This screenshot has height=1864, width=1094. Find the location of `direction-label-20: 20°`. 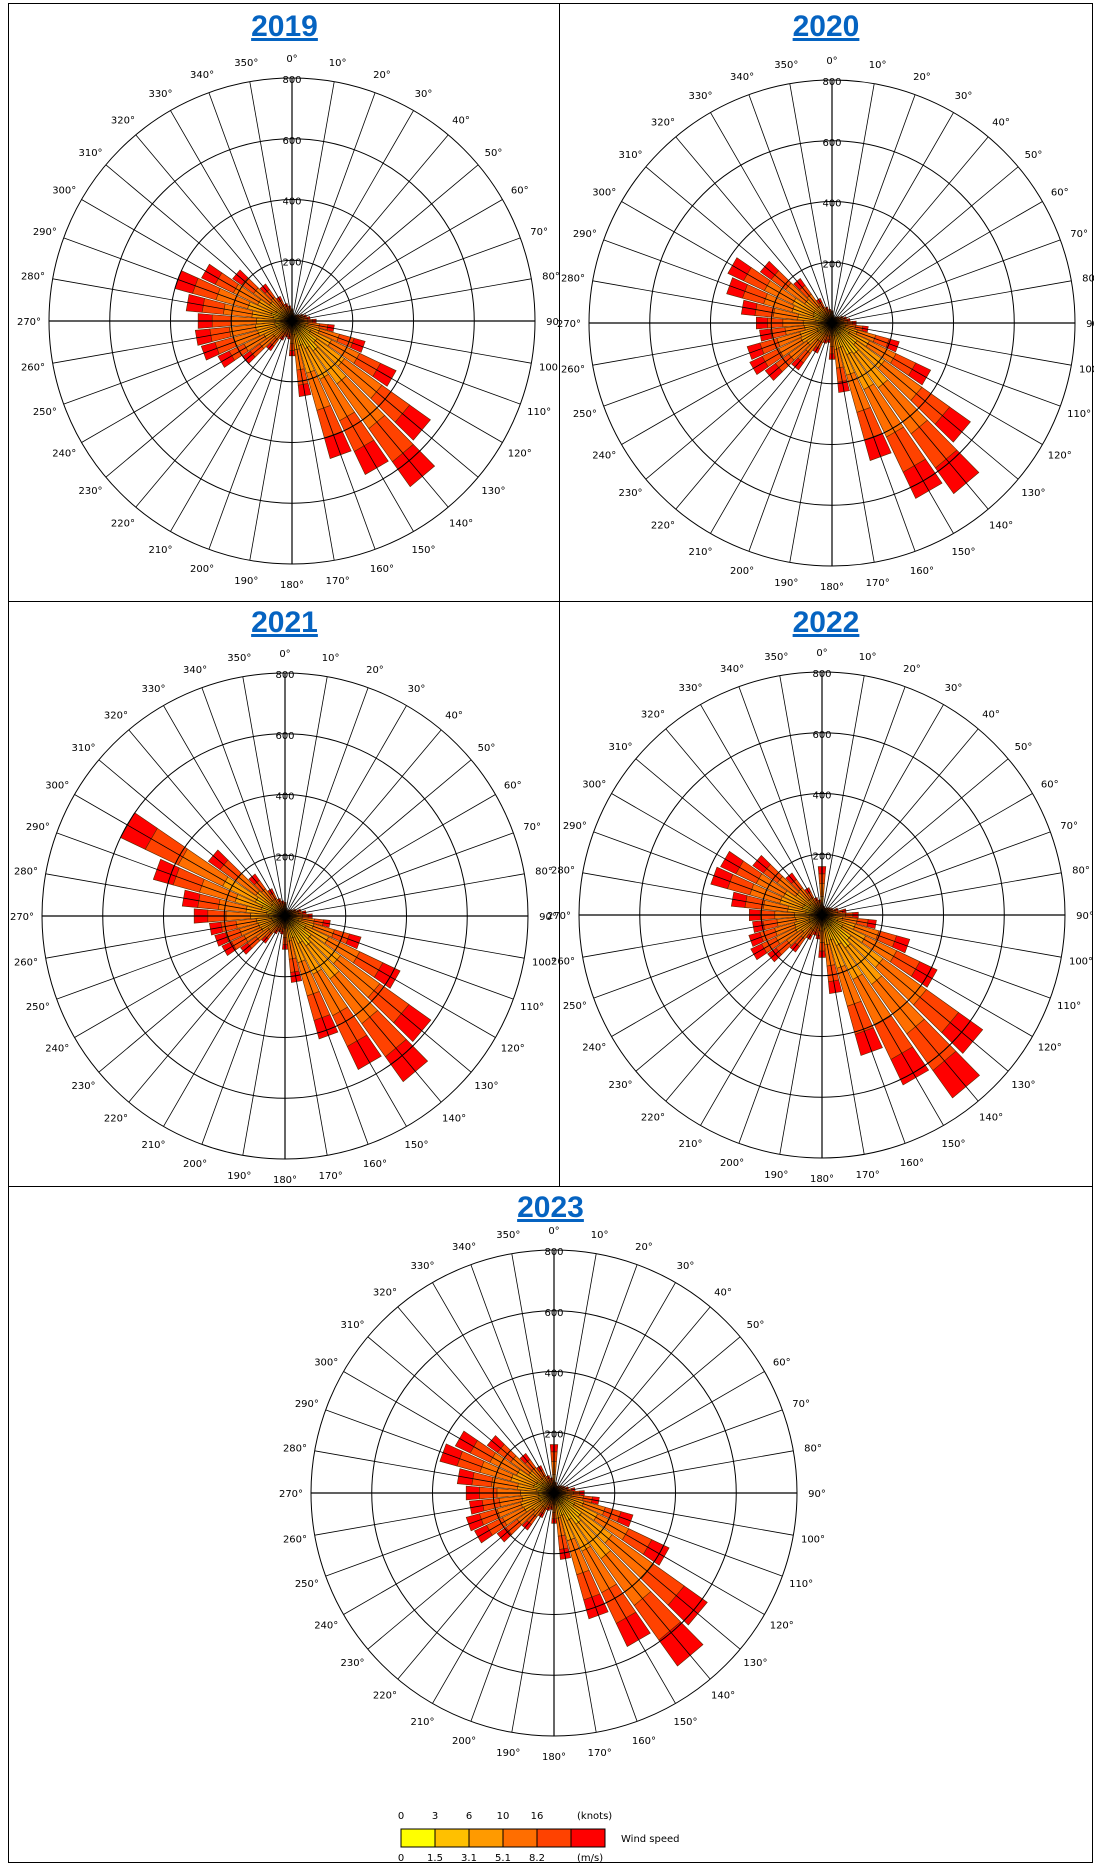

direction-label-20: 20° is located at coordinates (382, 75).